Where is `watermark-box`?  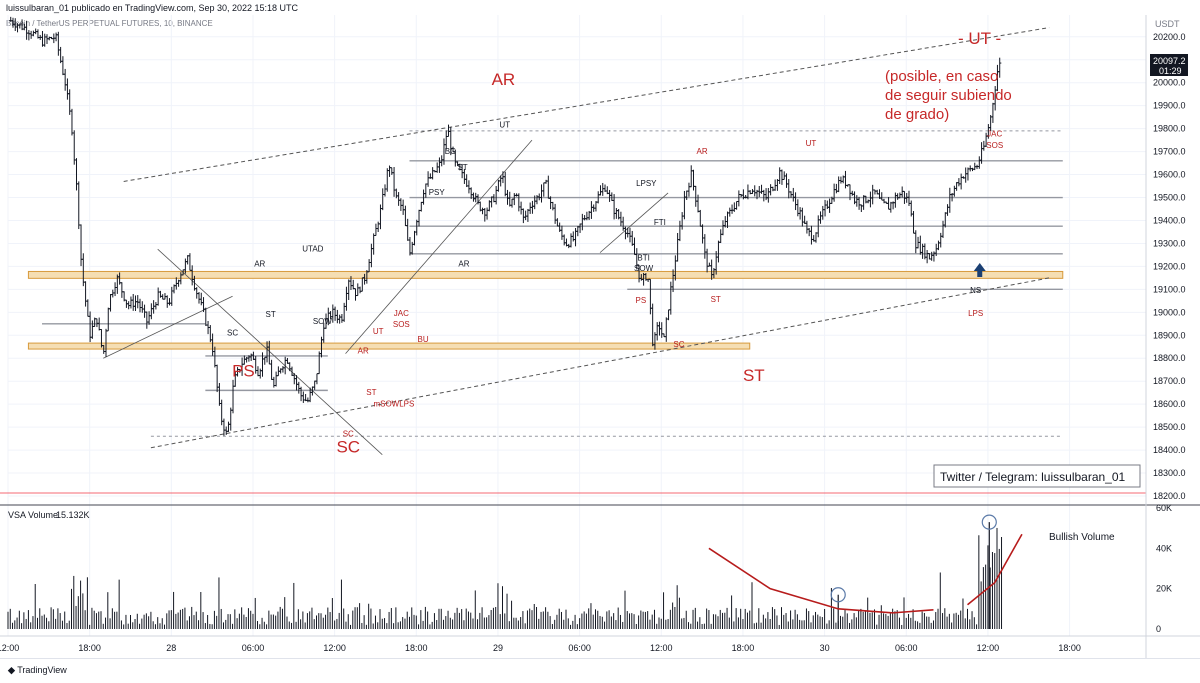 watermark-box is located at coordinates (1037, 476).